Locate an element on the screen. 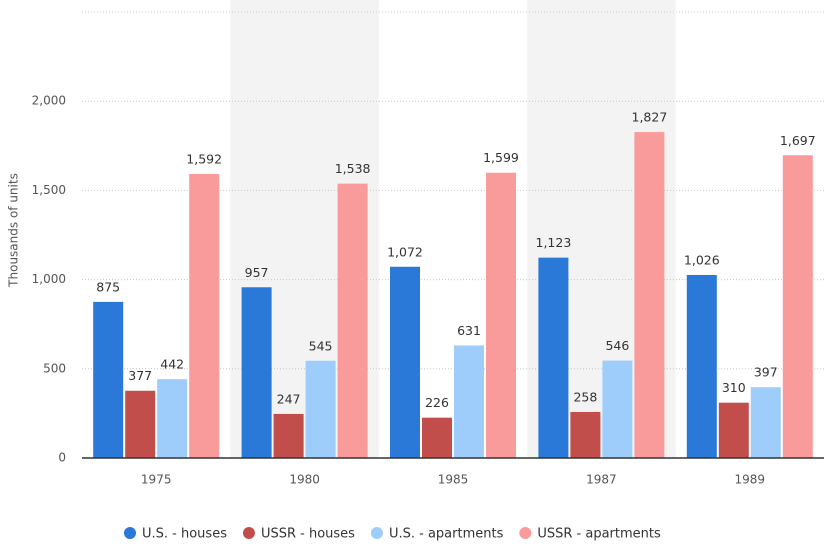 The image size is (824, 544). y-tick-label: 1,500 is located at coordinates (49, 190).